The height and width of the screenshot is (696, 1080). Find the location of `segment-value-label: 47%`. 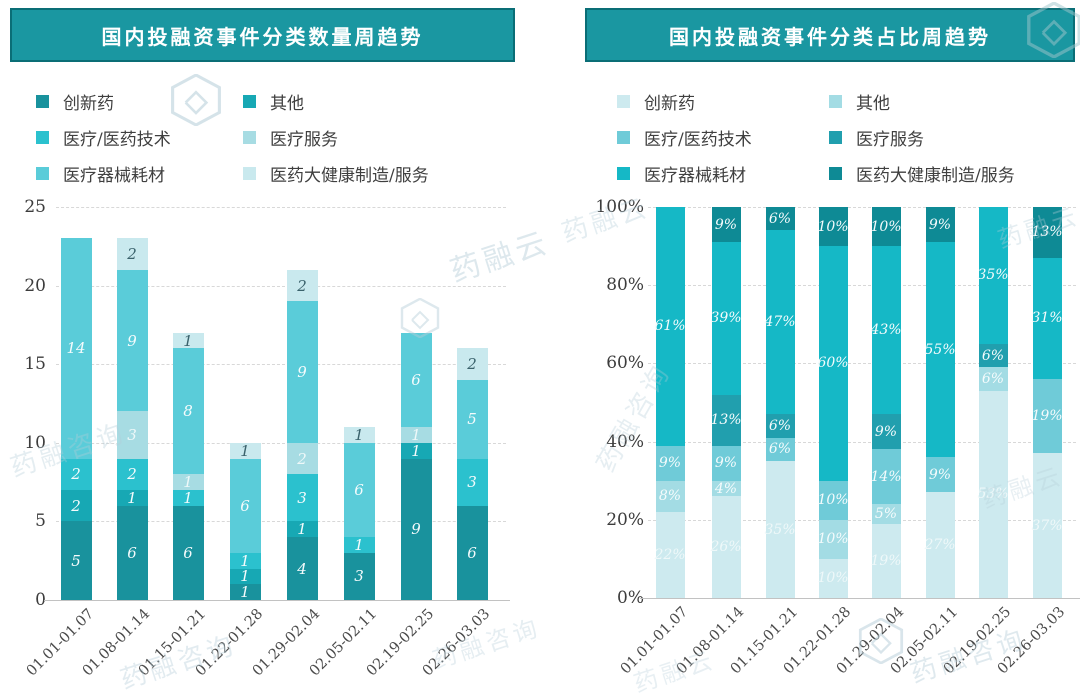

segment-value-label: 47% is located at coordinates (780, 322).